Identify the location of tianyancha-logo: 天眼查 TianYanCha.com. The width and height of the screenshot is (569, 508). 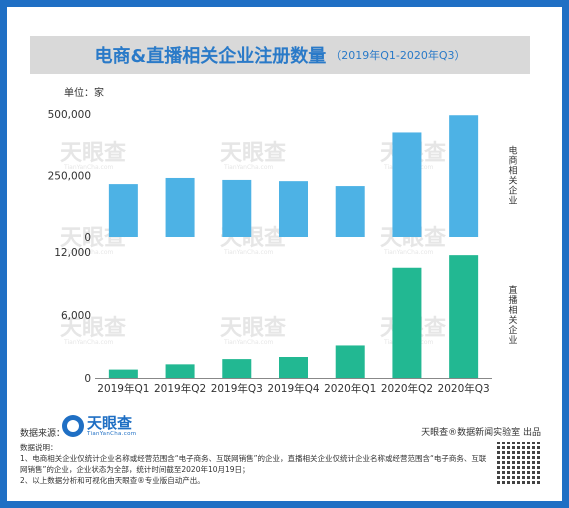
(99, 426).